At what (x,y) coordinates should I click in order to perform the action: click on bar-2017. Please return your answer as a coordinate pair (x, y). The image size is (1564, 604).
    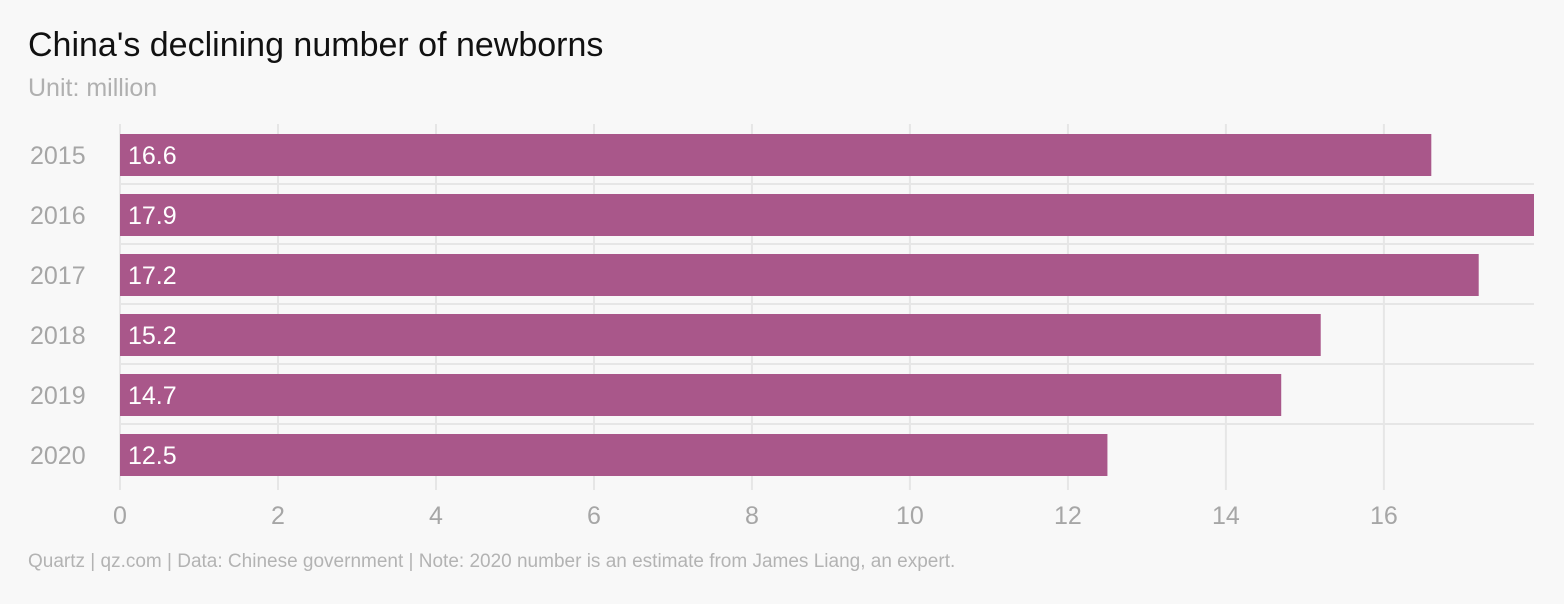
    Looking at the image, I should click on (799, 275).